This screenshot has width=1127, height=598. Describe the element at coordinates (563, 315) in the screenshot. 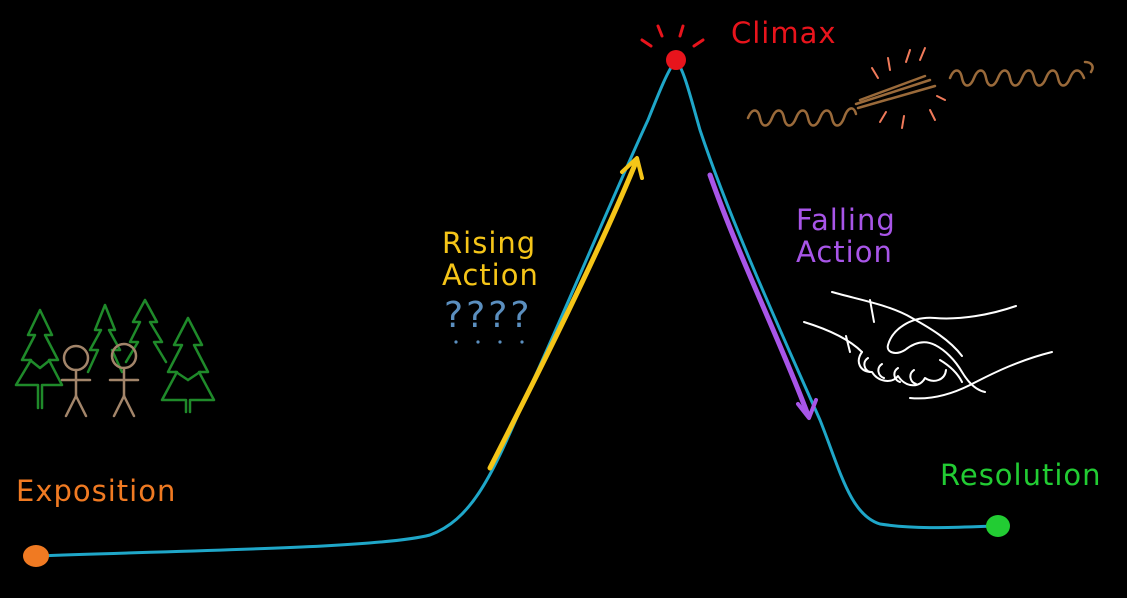

I see `rising-action-arrow` at that location.